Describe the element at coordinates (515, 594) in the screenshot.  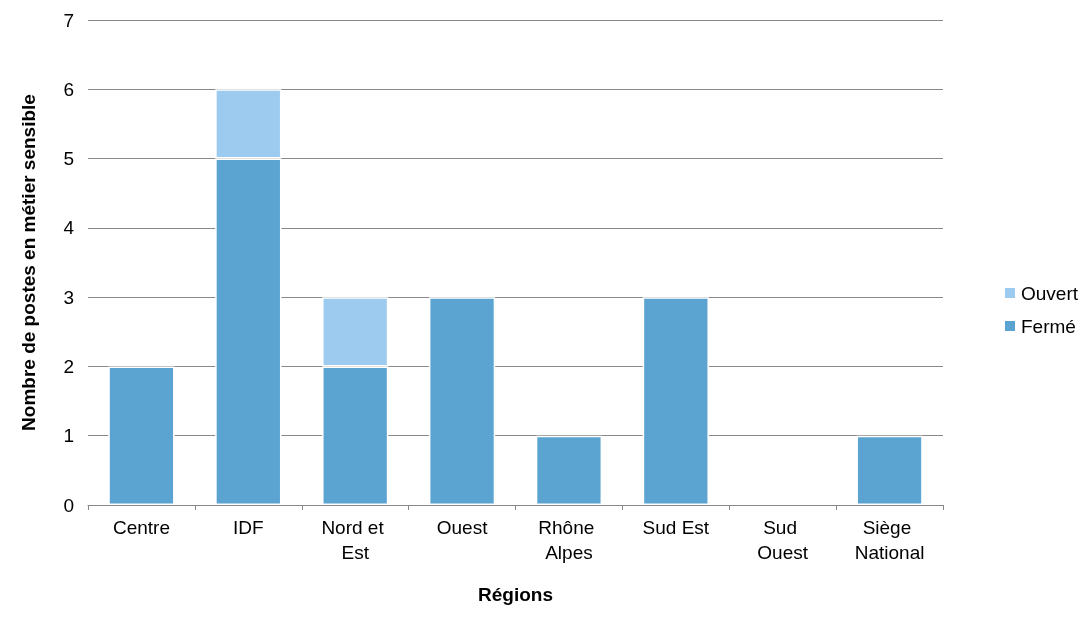
I see `x-axis-title: Régions` at that location.